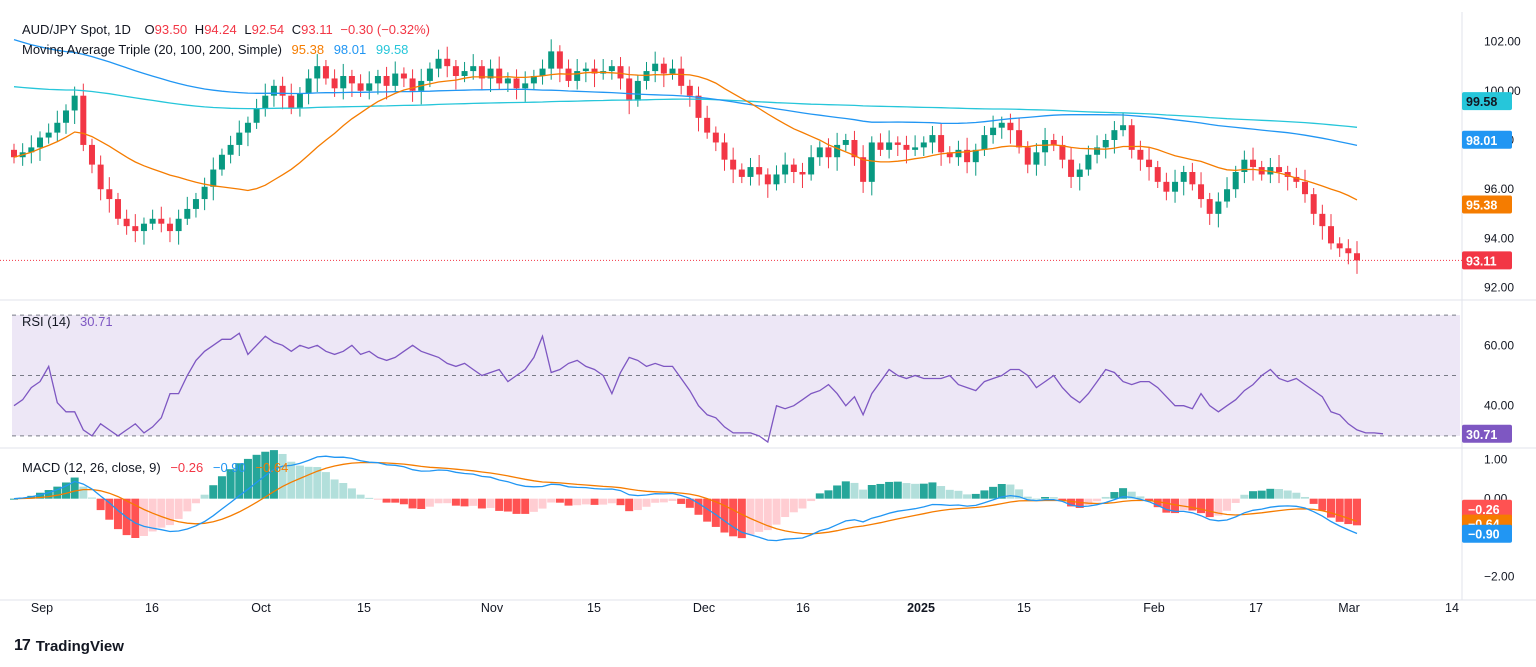 Image resolution: width=1536 pixels, height=667 pixels. Describe the element at coordinates (248, 29) in the screenshot. I see `low-label: L` at that location.